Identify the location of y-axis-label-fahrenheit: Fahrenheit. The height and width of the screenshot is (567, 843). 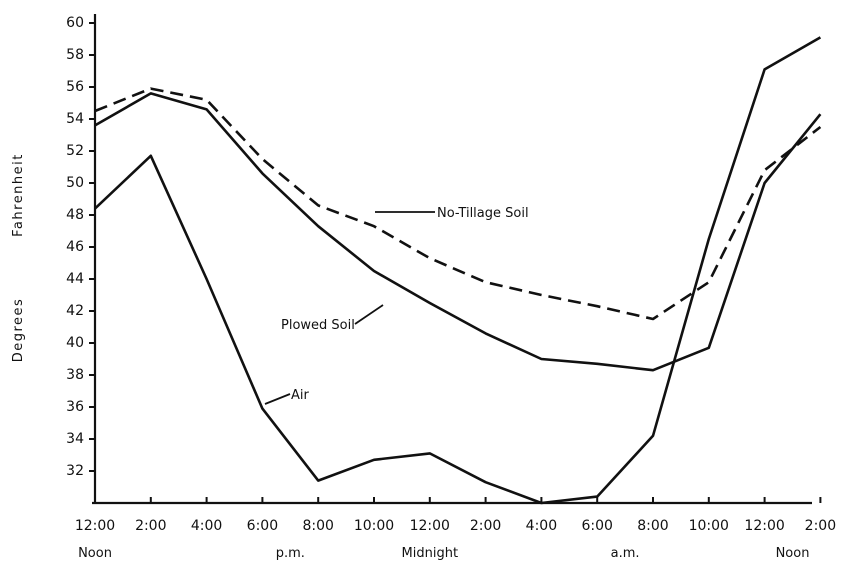
(18, 195).